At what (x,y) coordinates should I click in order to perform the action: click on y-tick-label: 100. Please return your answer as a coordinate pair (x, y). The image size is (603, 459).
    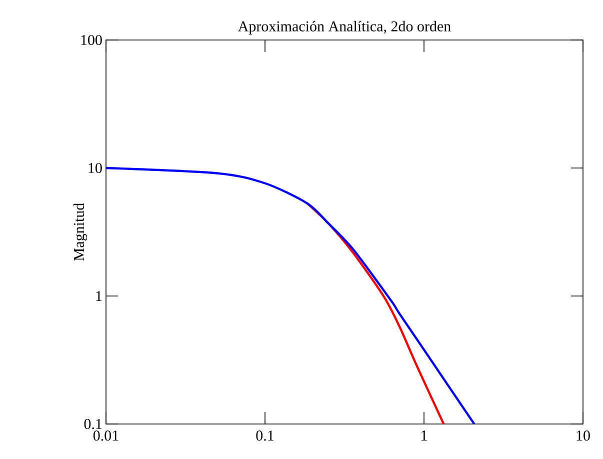
    Looking at the image, I should click on (91, 40).